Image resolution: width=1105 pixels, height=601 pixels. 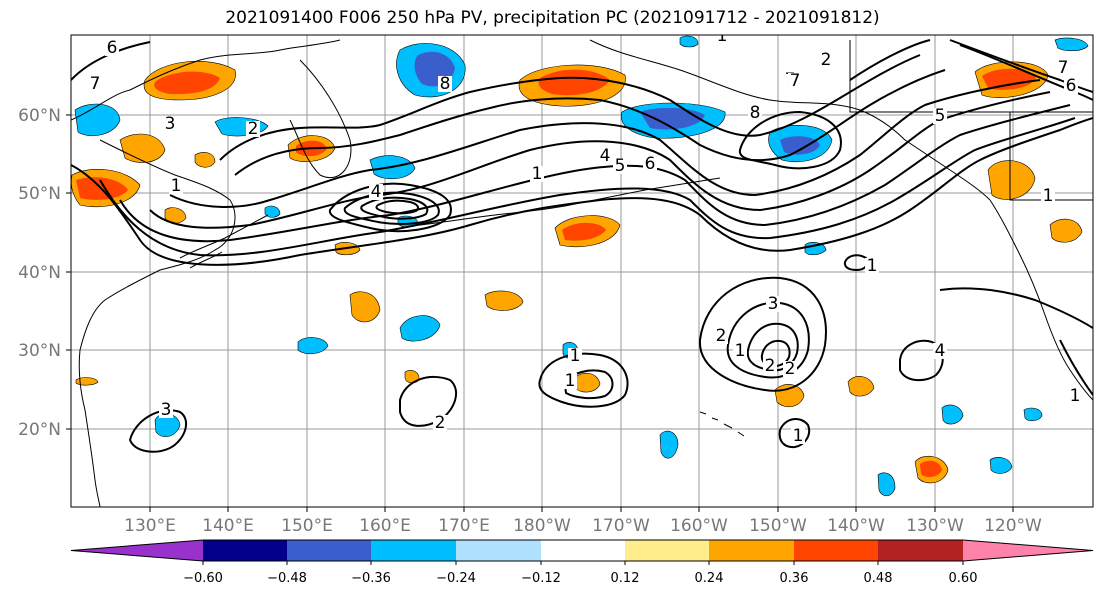 I want to click on colorbar-tick-label: 0.48, so click(x=878, y=578).